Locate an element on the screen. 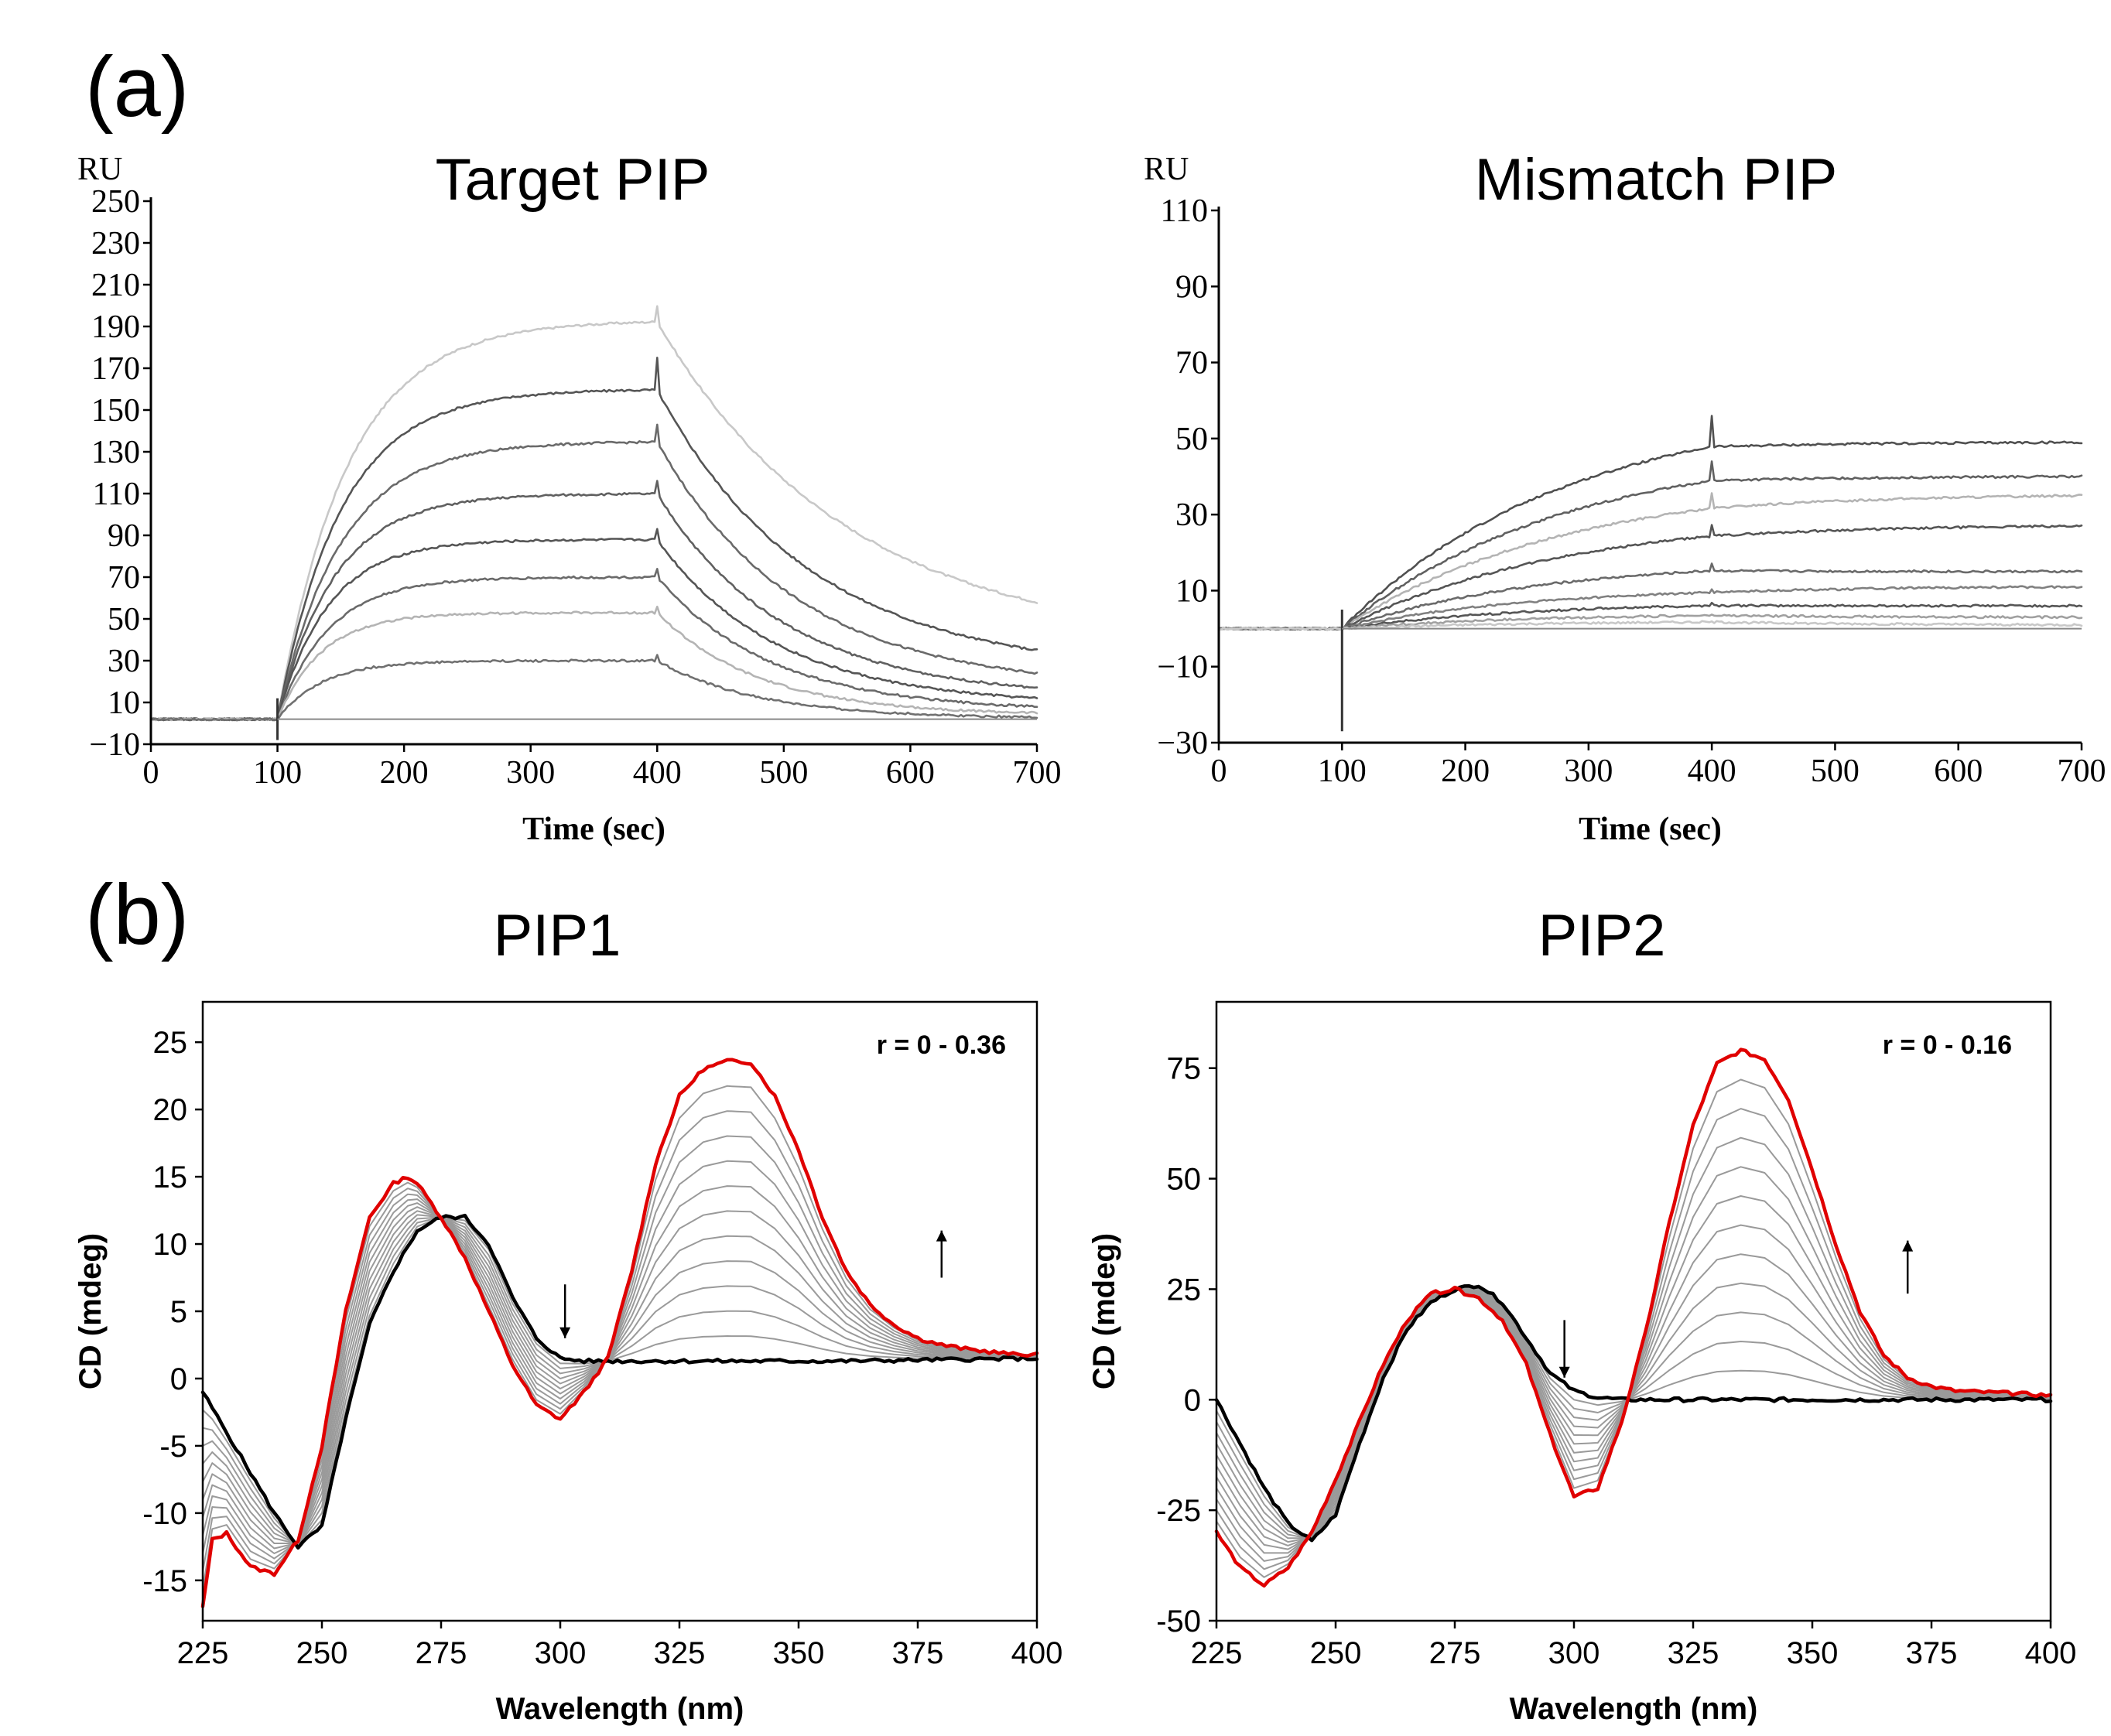 This screenshot has width=2111, height=1736. y-tick-label: 75 is located at coordinates (1184, 1069).